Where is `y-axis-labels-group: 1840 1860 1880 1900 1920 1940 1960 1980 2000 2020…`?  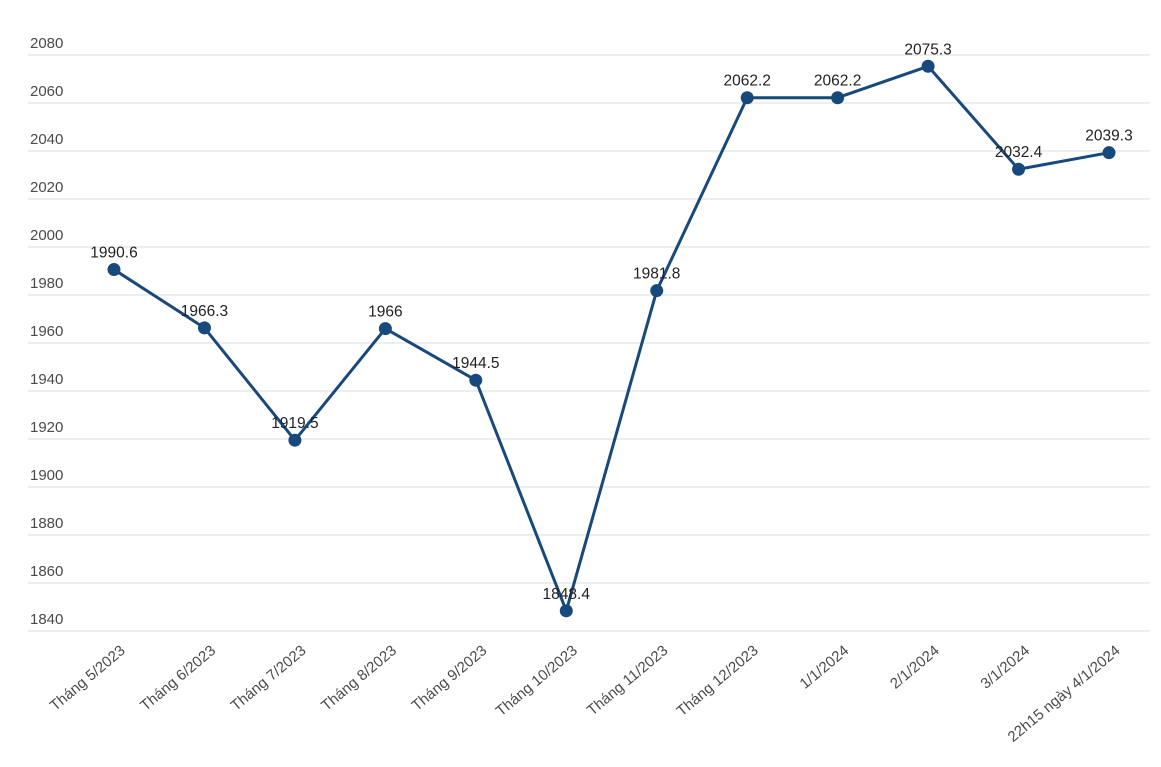
y-axis-labels-group: 1840 1860 1880 1900 1920 1940 1960 1980 2000 2020… is located at coordinates (46, 331).